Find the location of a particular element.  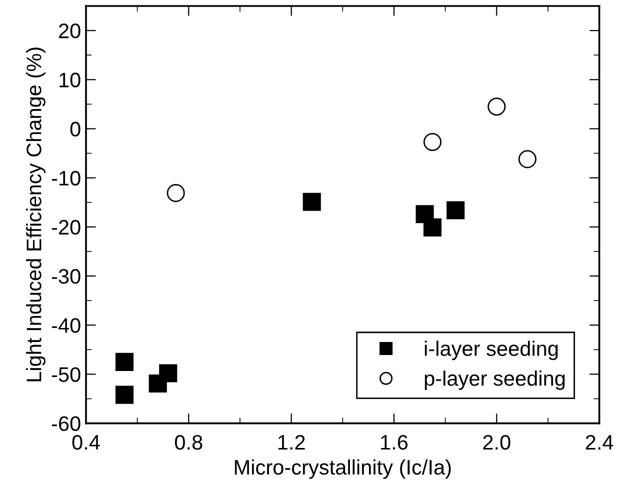

x-tick-label: 1.2 is located at coordinates (291, 442).